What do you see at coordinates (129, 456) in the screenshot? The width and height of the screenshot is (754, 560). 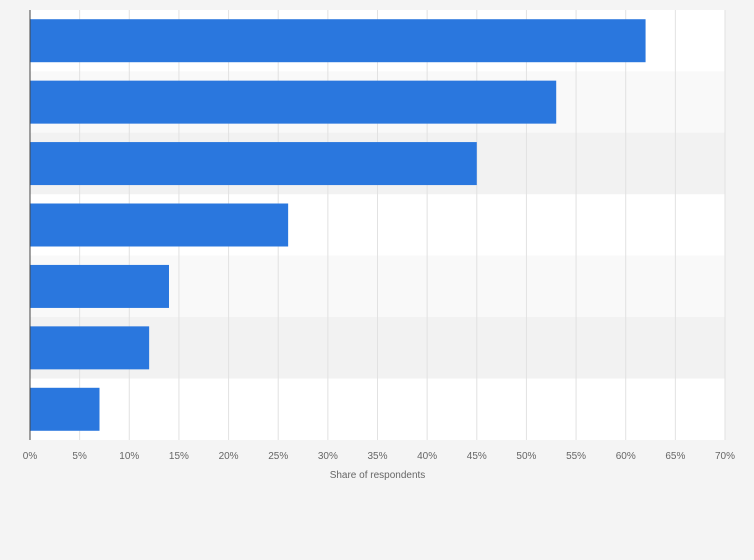 I see `x-tick-label: 10%` at bounding box center [129, 456].